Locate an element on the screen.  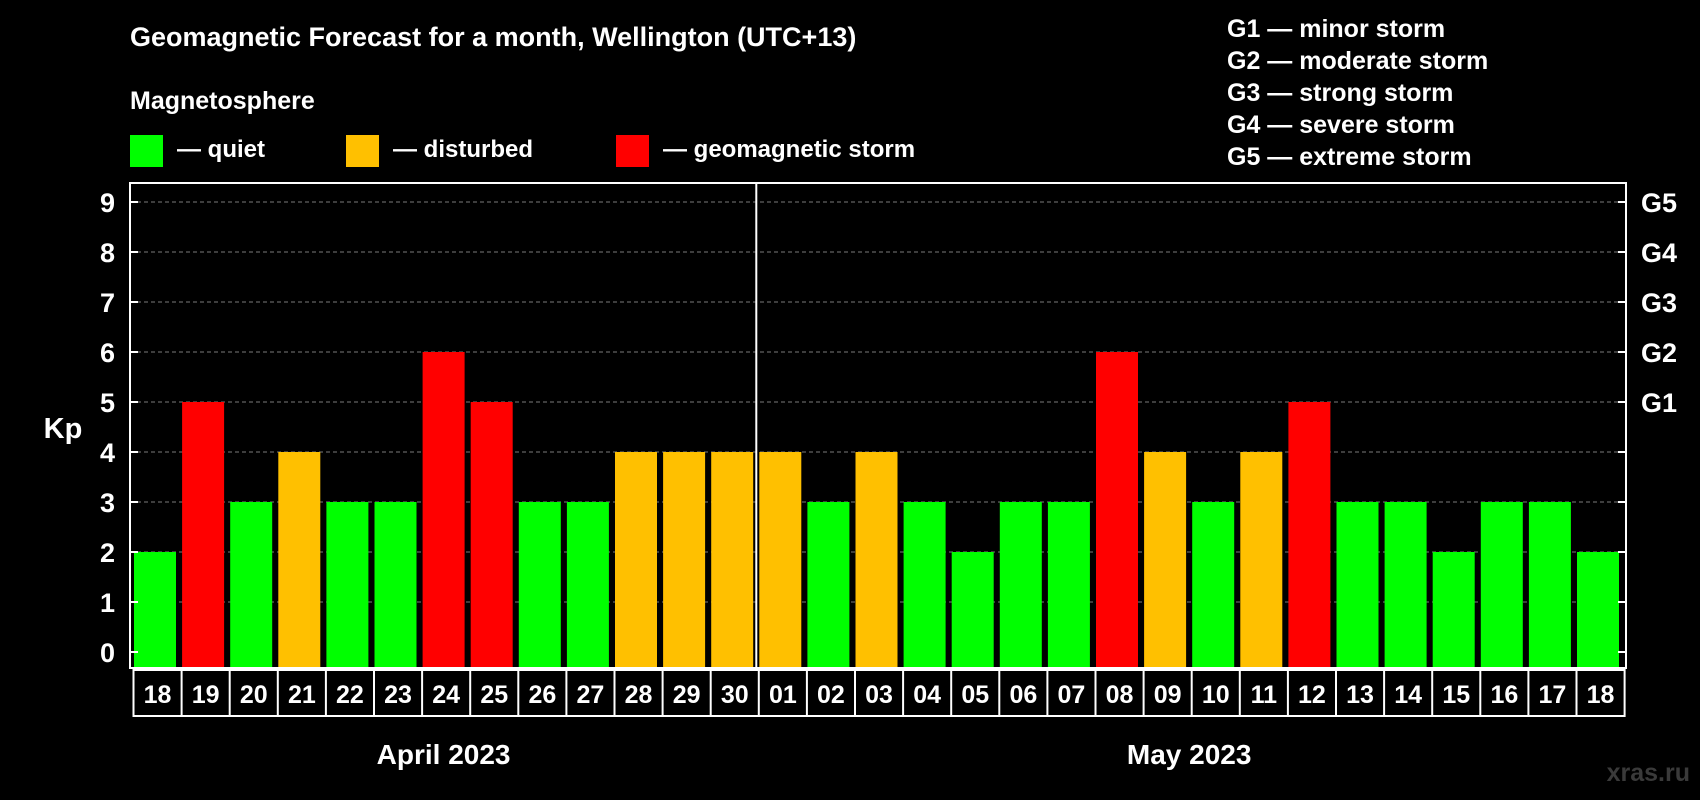
storm-scale-g5: G5 — extreme storm is located at coordinates (1349, 157).